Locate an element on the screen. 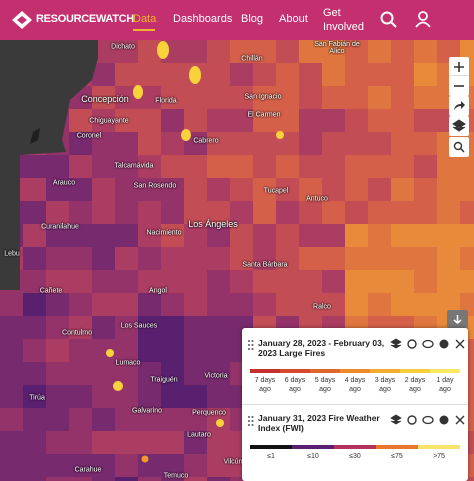 This screenshot has height=481, width=474. place-label: Coronel is located at coordinates (89, 136).